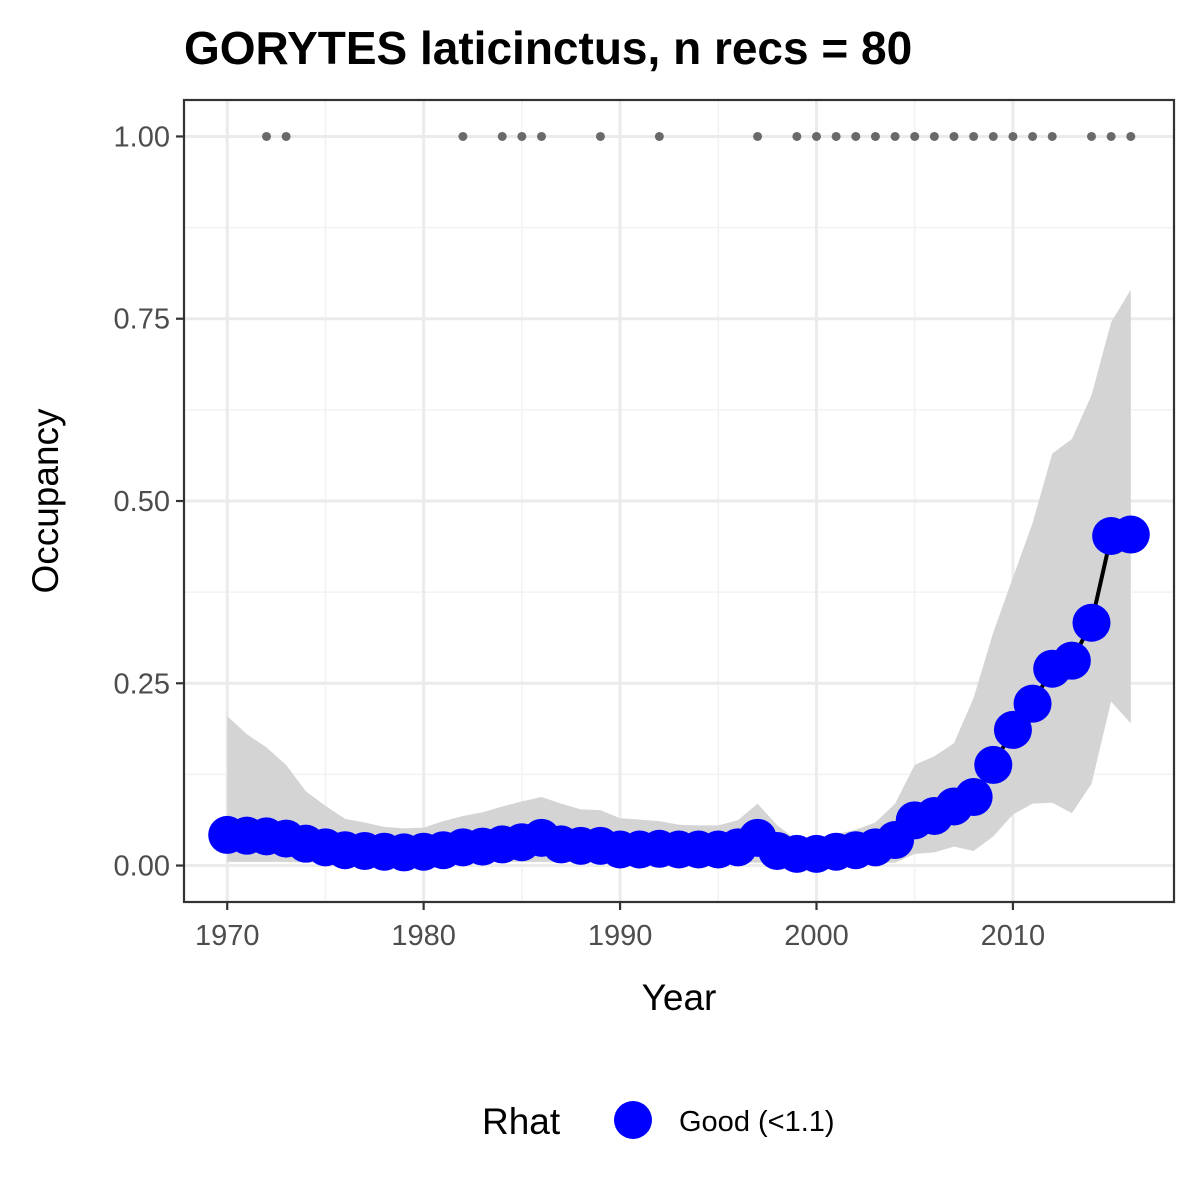 Image resolution: width=1200 pixels, height=1200 pixels. What do you see at coordinates (142, 137) in the screenshot?
I see `y-tick-label: 1.00` at bounding box center [142, 137].